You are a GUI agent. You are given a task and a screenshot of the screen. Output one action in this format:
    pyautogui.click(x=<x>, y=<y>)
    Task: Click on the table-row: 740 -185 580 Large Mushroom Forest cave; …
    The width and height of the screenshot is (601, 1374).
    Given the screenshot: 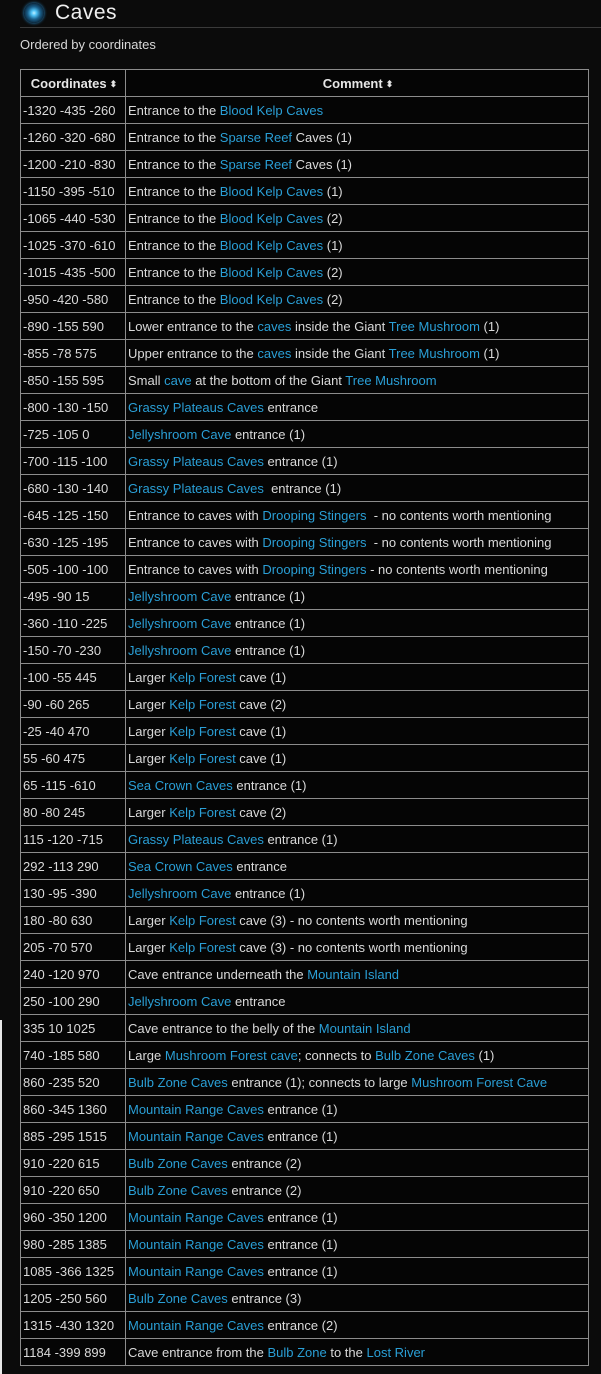 What is the action you would take?
    pyautogui.click(x=304, y=1055)
    